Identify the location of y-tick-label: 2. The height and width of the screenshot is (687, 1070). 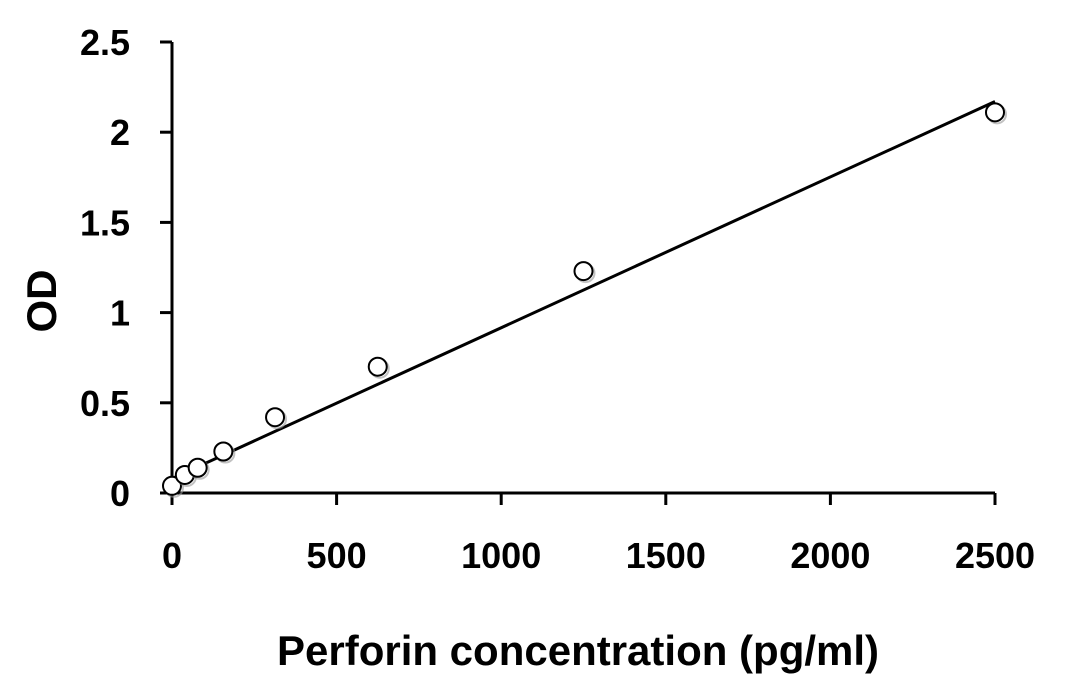
(120, 132).